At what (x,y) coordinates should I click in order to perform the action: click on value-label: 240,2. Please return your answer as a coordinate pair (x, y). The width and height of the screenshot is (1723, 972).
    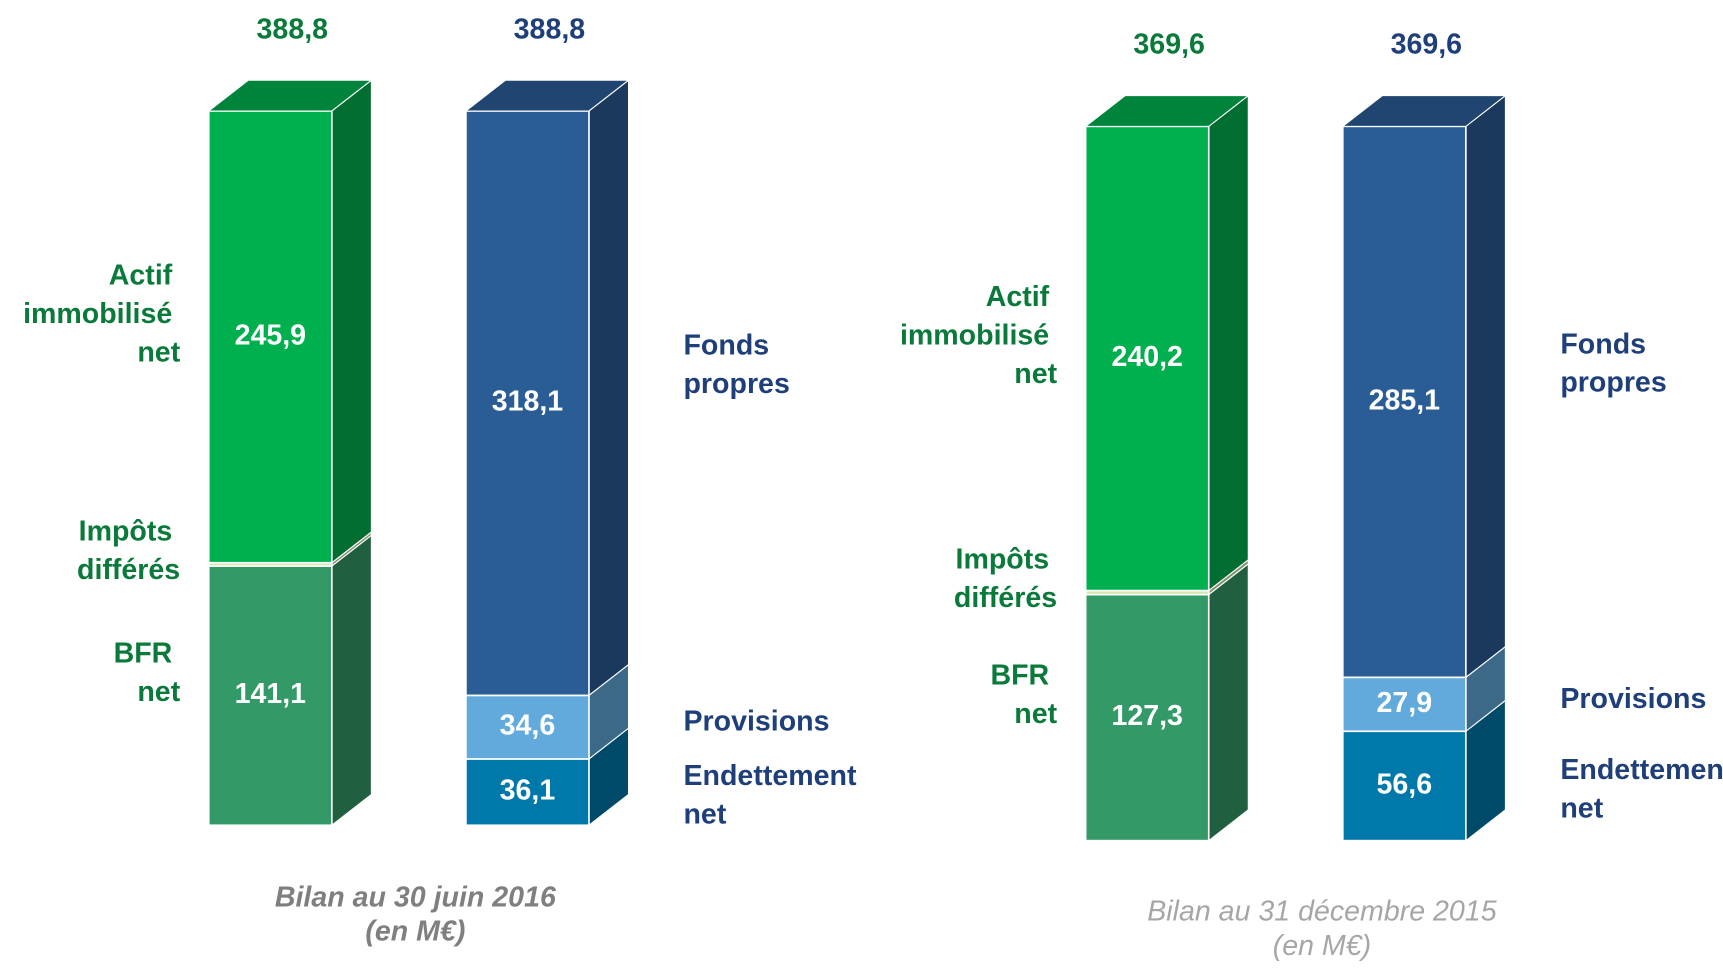
    Looking at the image, I should click on (1146, 357).